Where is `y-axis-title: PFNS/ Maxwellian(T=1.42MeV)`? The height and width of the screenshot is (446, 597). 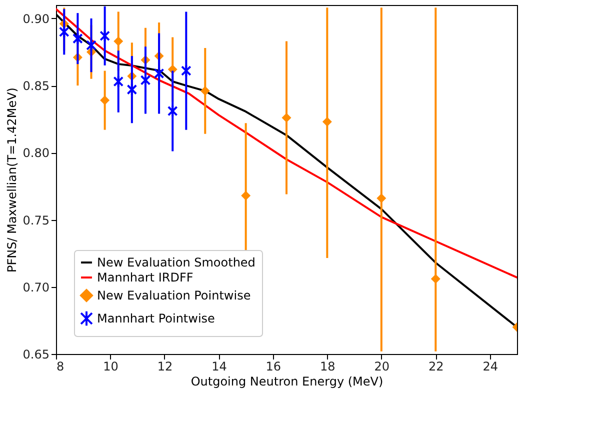 y-axis-title: PFNS/ Maxwellian(T=1.42MeV) is located at coordinates (11, 180).